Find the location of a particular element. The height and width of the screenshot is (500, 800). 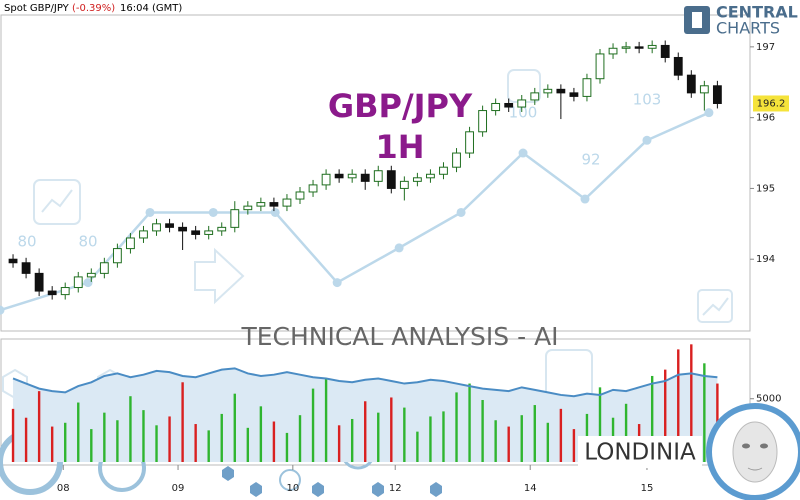

volume-average is located at coordinates (365, 382).